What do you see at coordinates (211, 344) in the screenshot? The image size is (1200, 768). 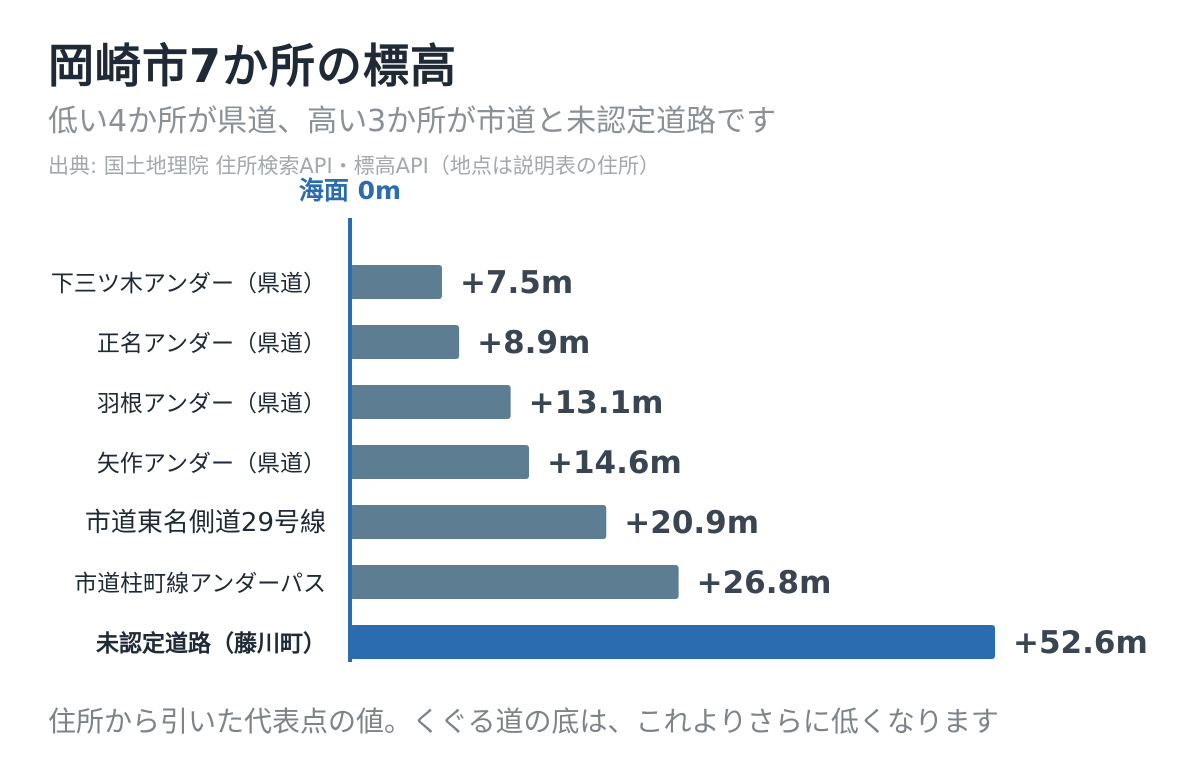 I see `category-label: 正名アンダー（県道）` at bounding box center [211, 344].